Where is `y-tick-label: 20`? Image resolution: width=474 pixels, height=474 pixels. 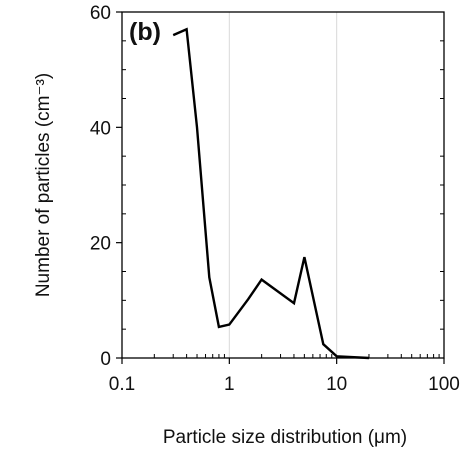 y-tick-label: 20 is located at coordinates (100, 244).